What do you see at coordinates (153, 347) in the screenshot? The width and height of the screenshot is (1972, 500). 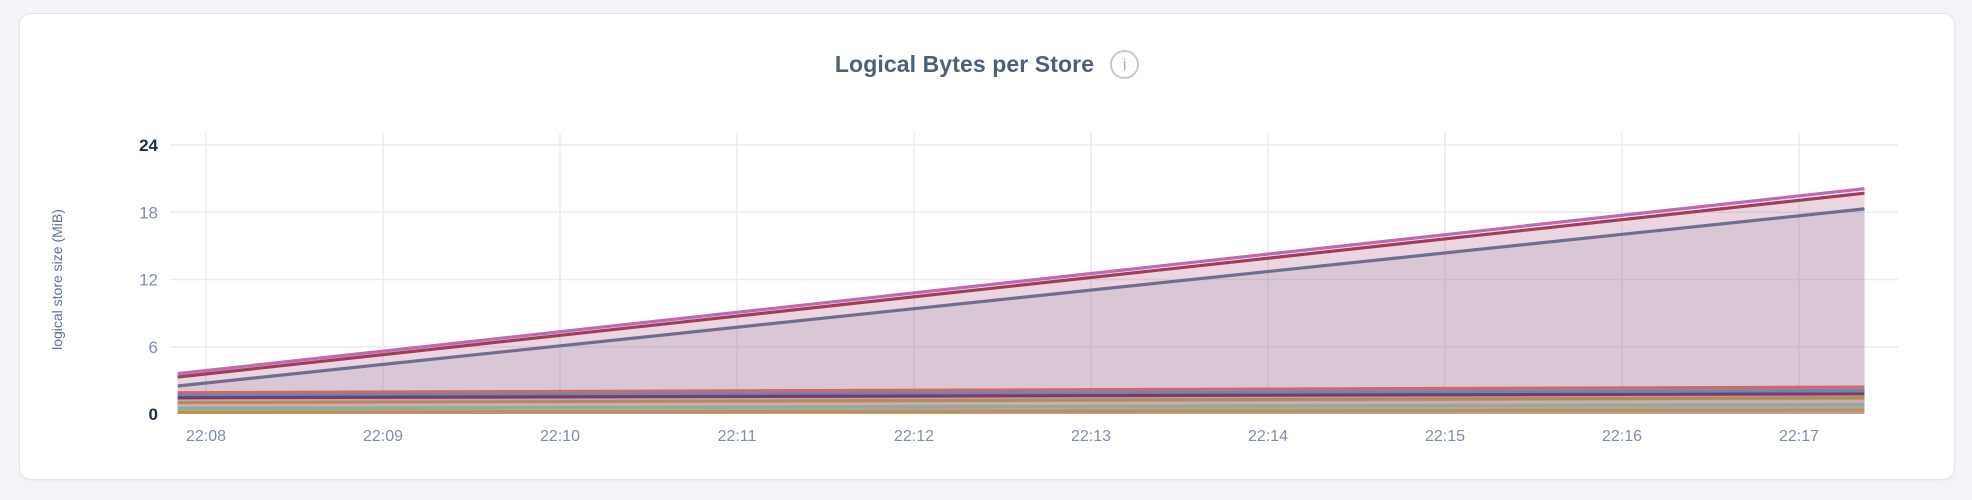 I see `y-tick-label: 6` at bounding box center [153, 347].